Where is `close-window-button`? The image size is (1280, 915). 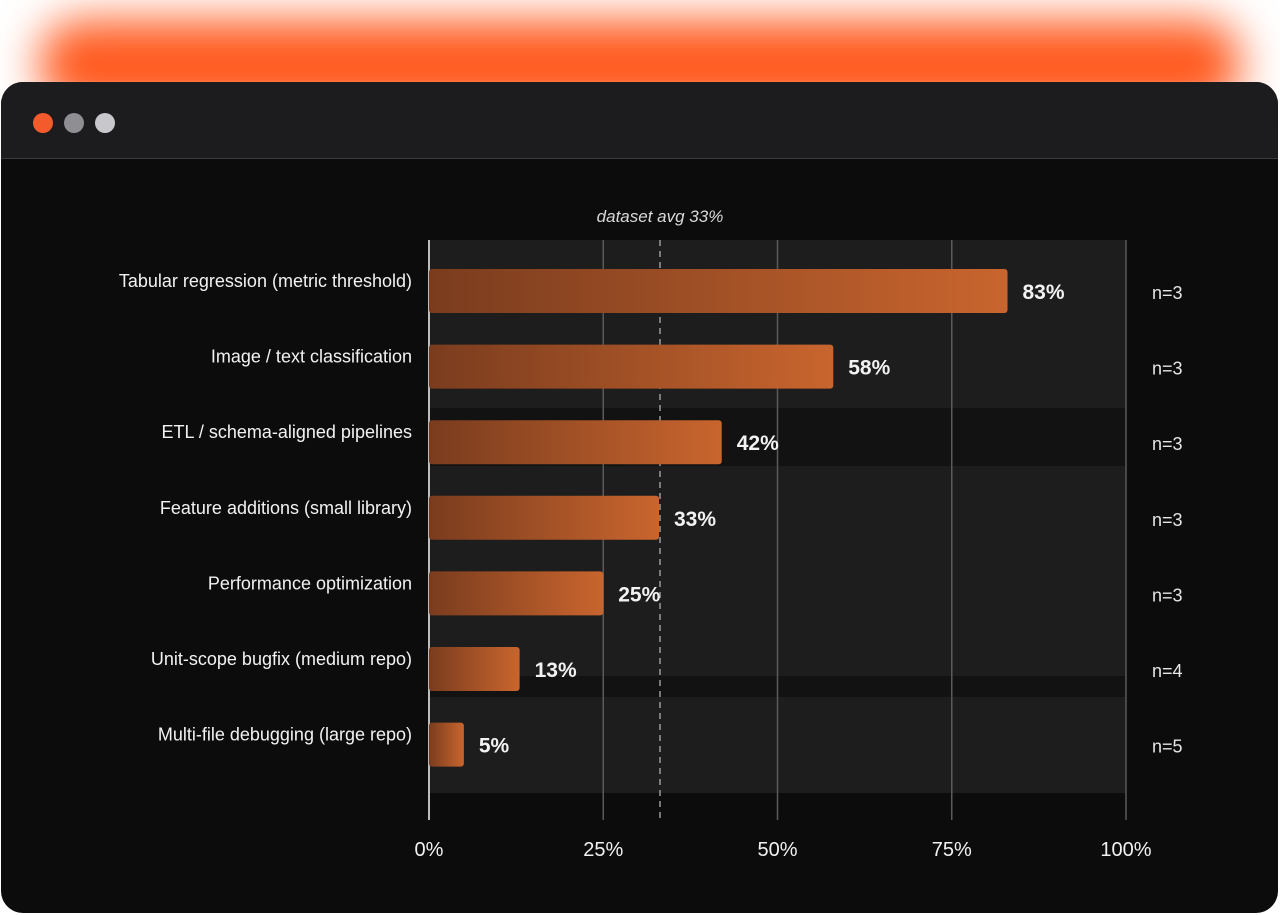 close-window-button is located at coordinates (43, 123).